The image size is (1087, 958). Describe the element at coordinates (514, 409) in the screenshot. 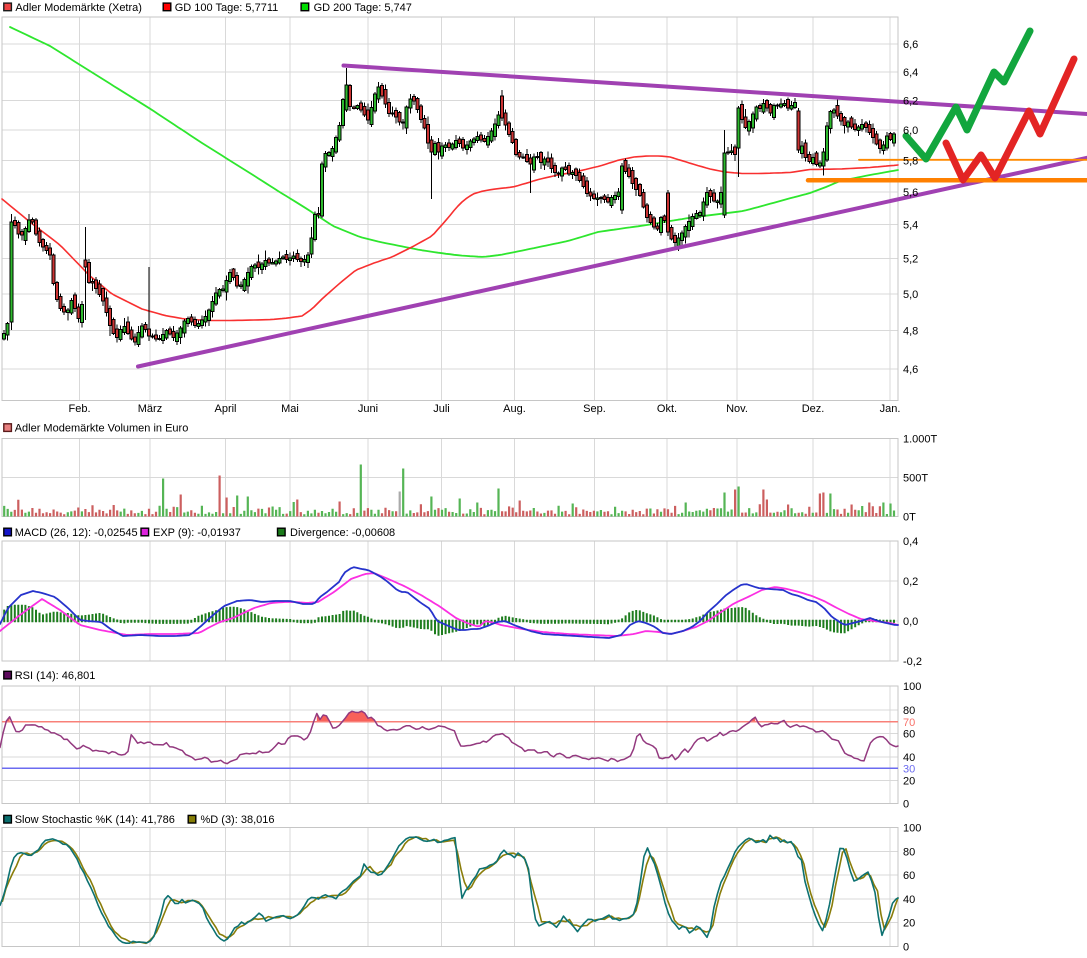

I see `svg-text: Aug.` at that location.